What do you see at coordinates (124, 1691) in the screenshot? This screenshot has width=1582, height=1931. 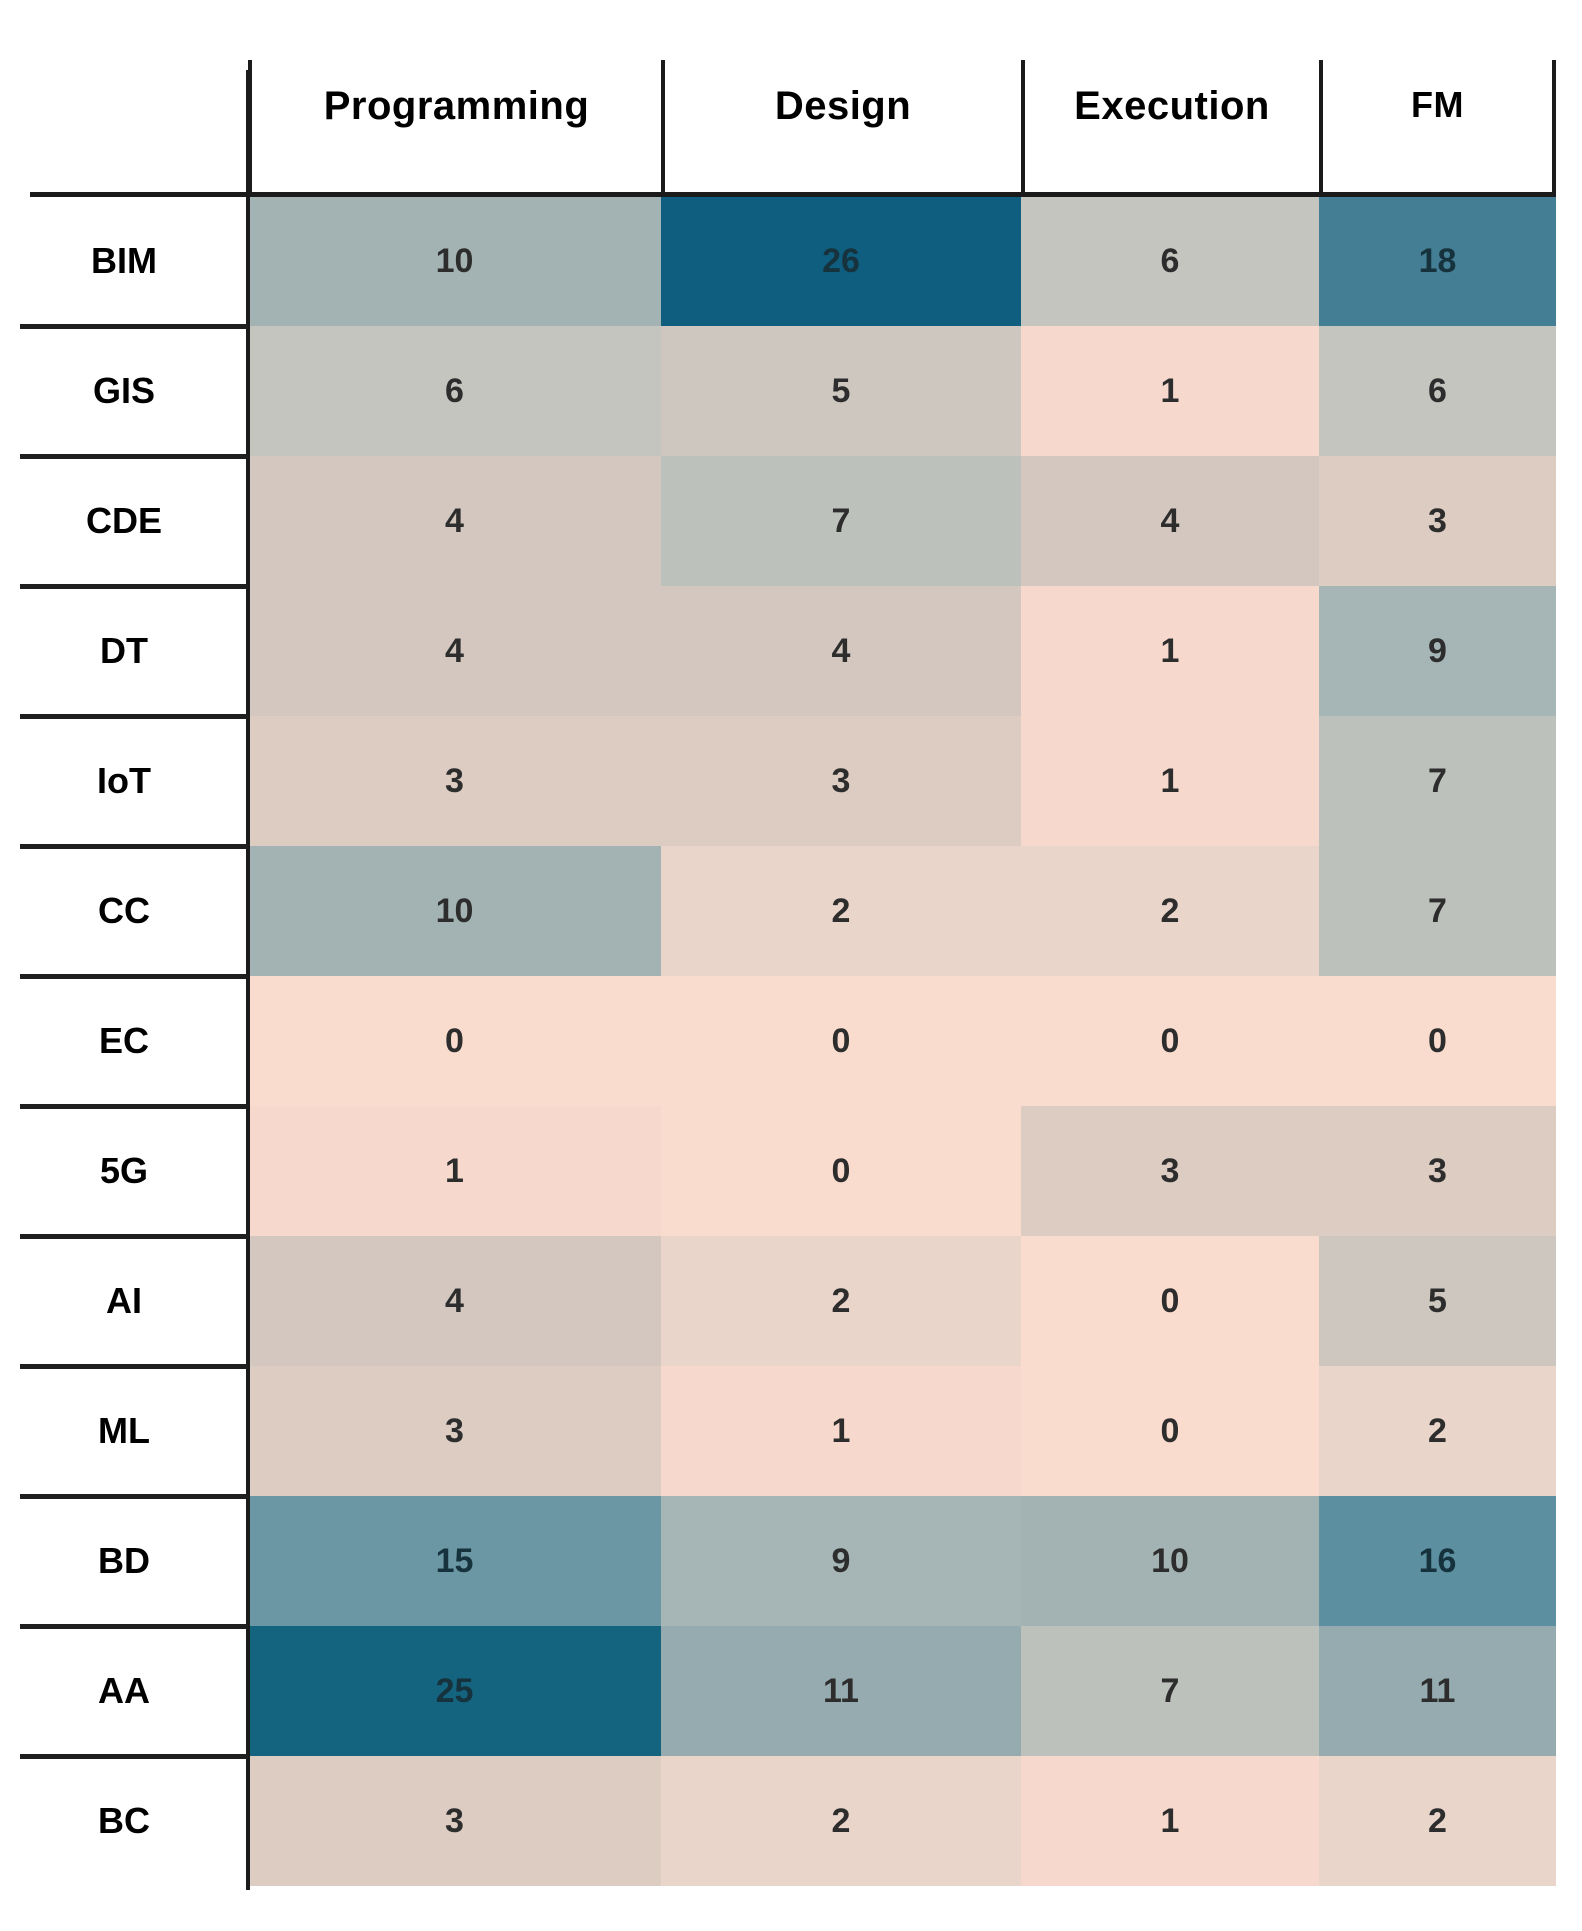 I see `row-label: AA` at bounding box center [124, 1691].